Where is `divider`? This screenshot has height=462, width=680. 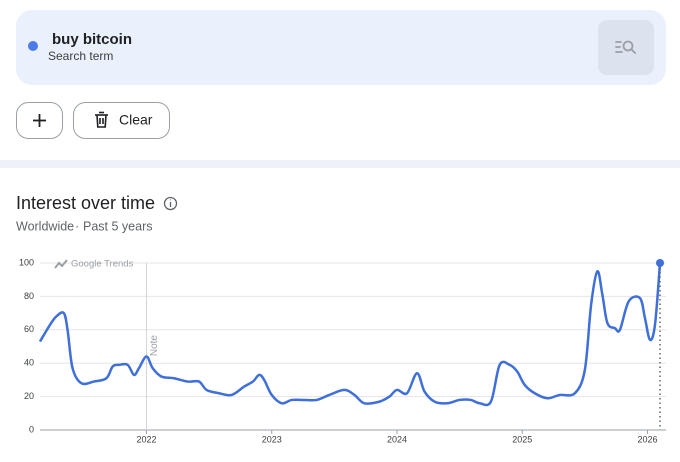
divider is located at coordinates (340, 164).